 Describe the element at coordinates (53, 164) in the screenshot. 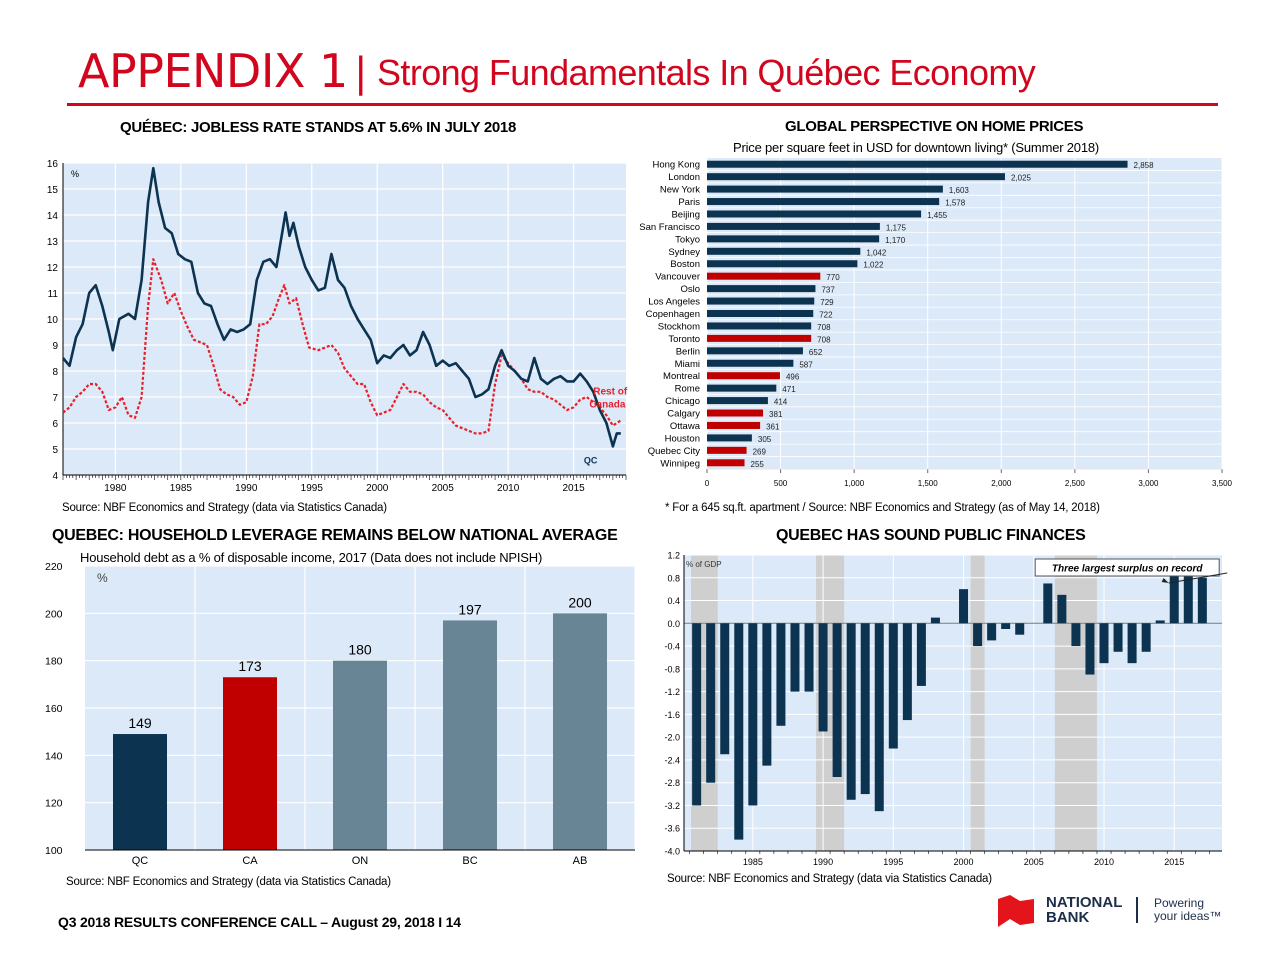

I see `y-tick-label: 16` at that location.